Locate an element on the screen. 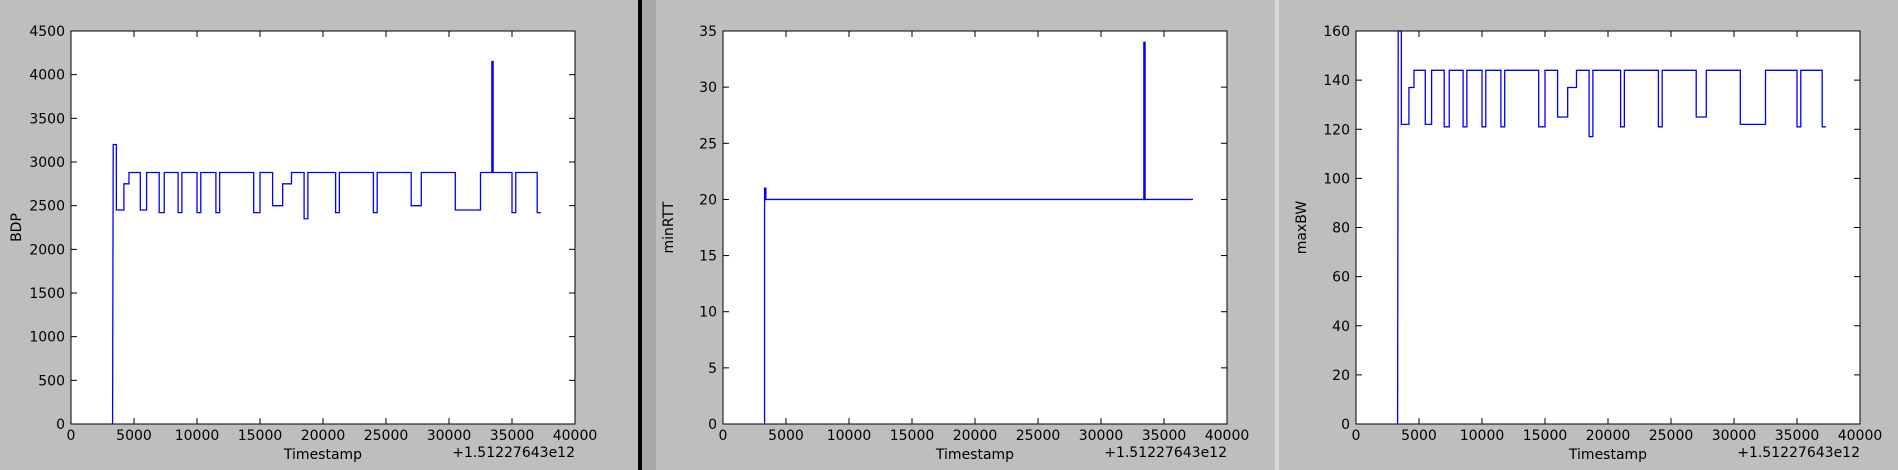 The height and width of the screenshot is (470, 1898). y-tick-label: 3500 is located at coordinates (47, 119).